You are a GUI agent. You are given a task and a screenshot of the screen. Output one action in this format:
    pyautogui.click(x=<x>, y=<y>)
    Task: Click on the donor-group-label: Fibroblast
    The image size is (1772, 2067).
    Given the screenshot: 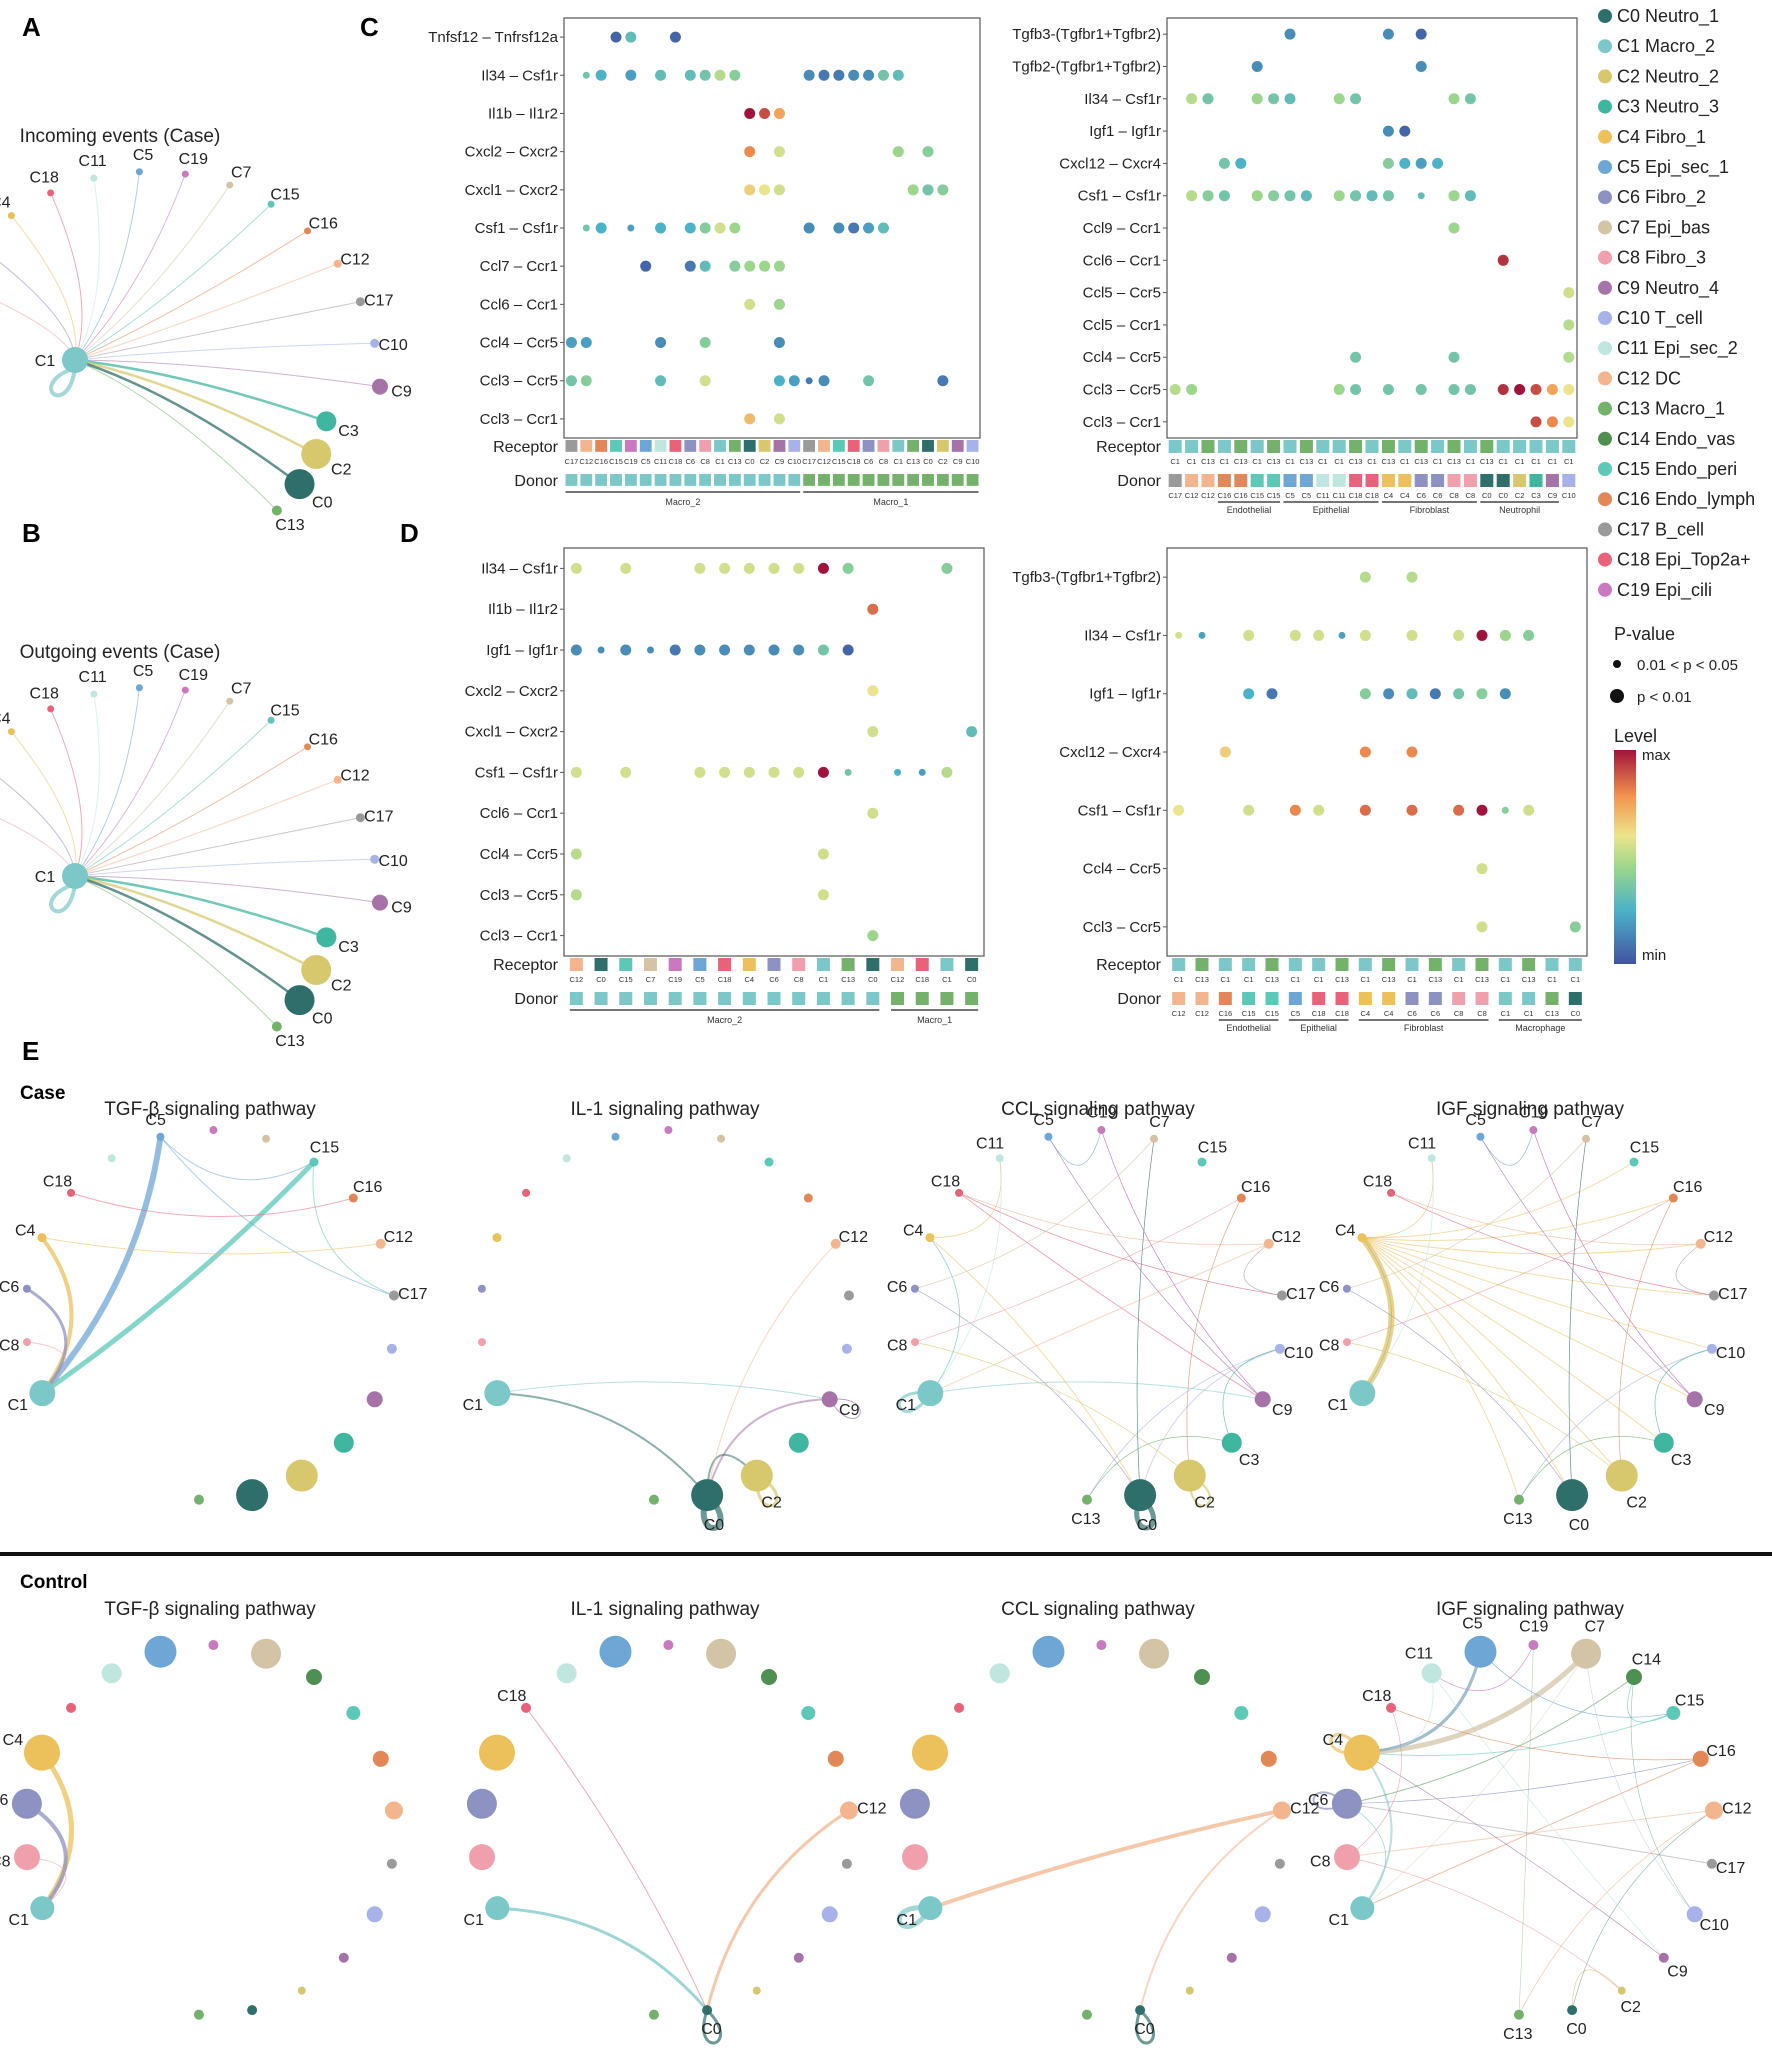 What is the action you would take?
    pyautogui.click(x=1430, y=510)
    